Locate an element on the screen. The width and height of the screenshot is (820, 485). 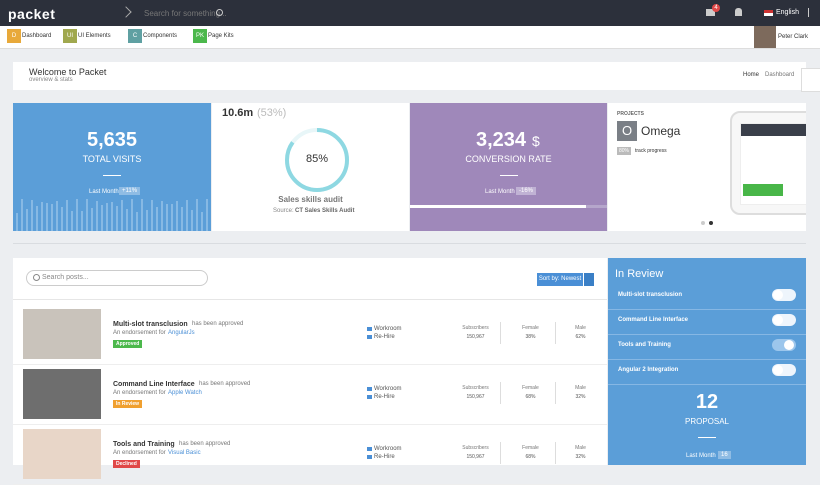
language: English is located at coordinates (787, 12).